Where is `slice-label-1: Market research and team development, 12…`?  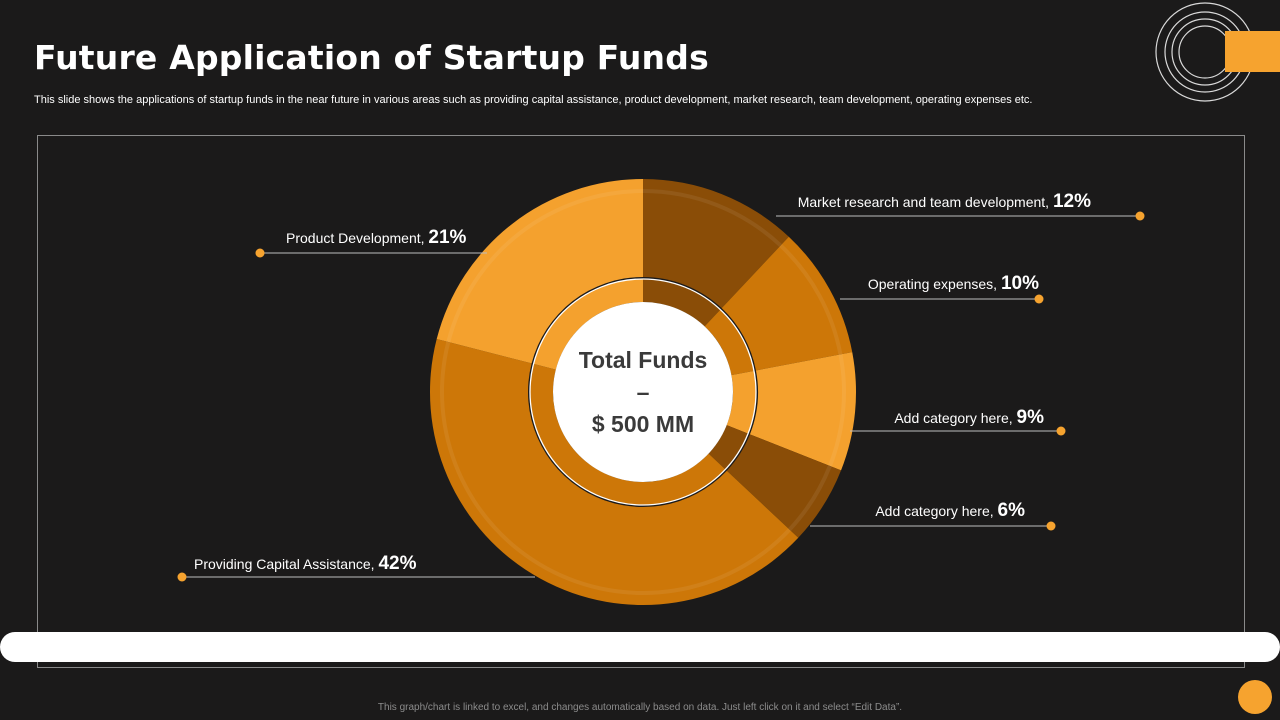 slice-label-1: Market research and team development, 12… is located at coordinates (944, 201).